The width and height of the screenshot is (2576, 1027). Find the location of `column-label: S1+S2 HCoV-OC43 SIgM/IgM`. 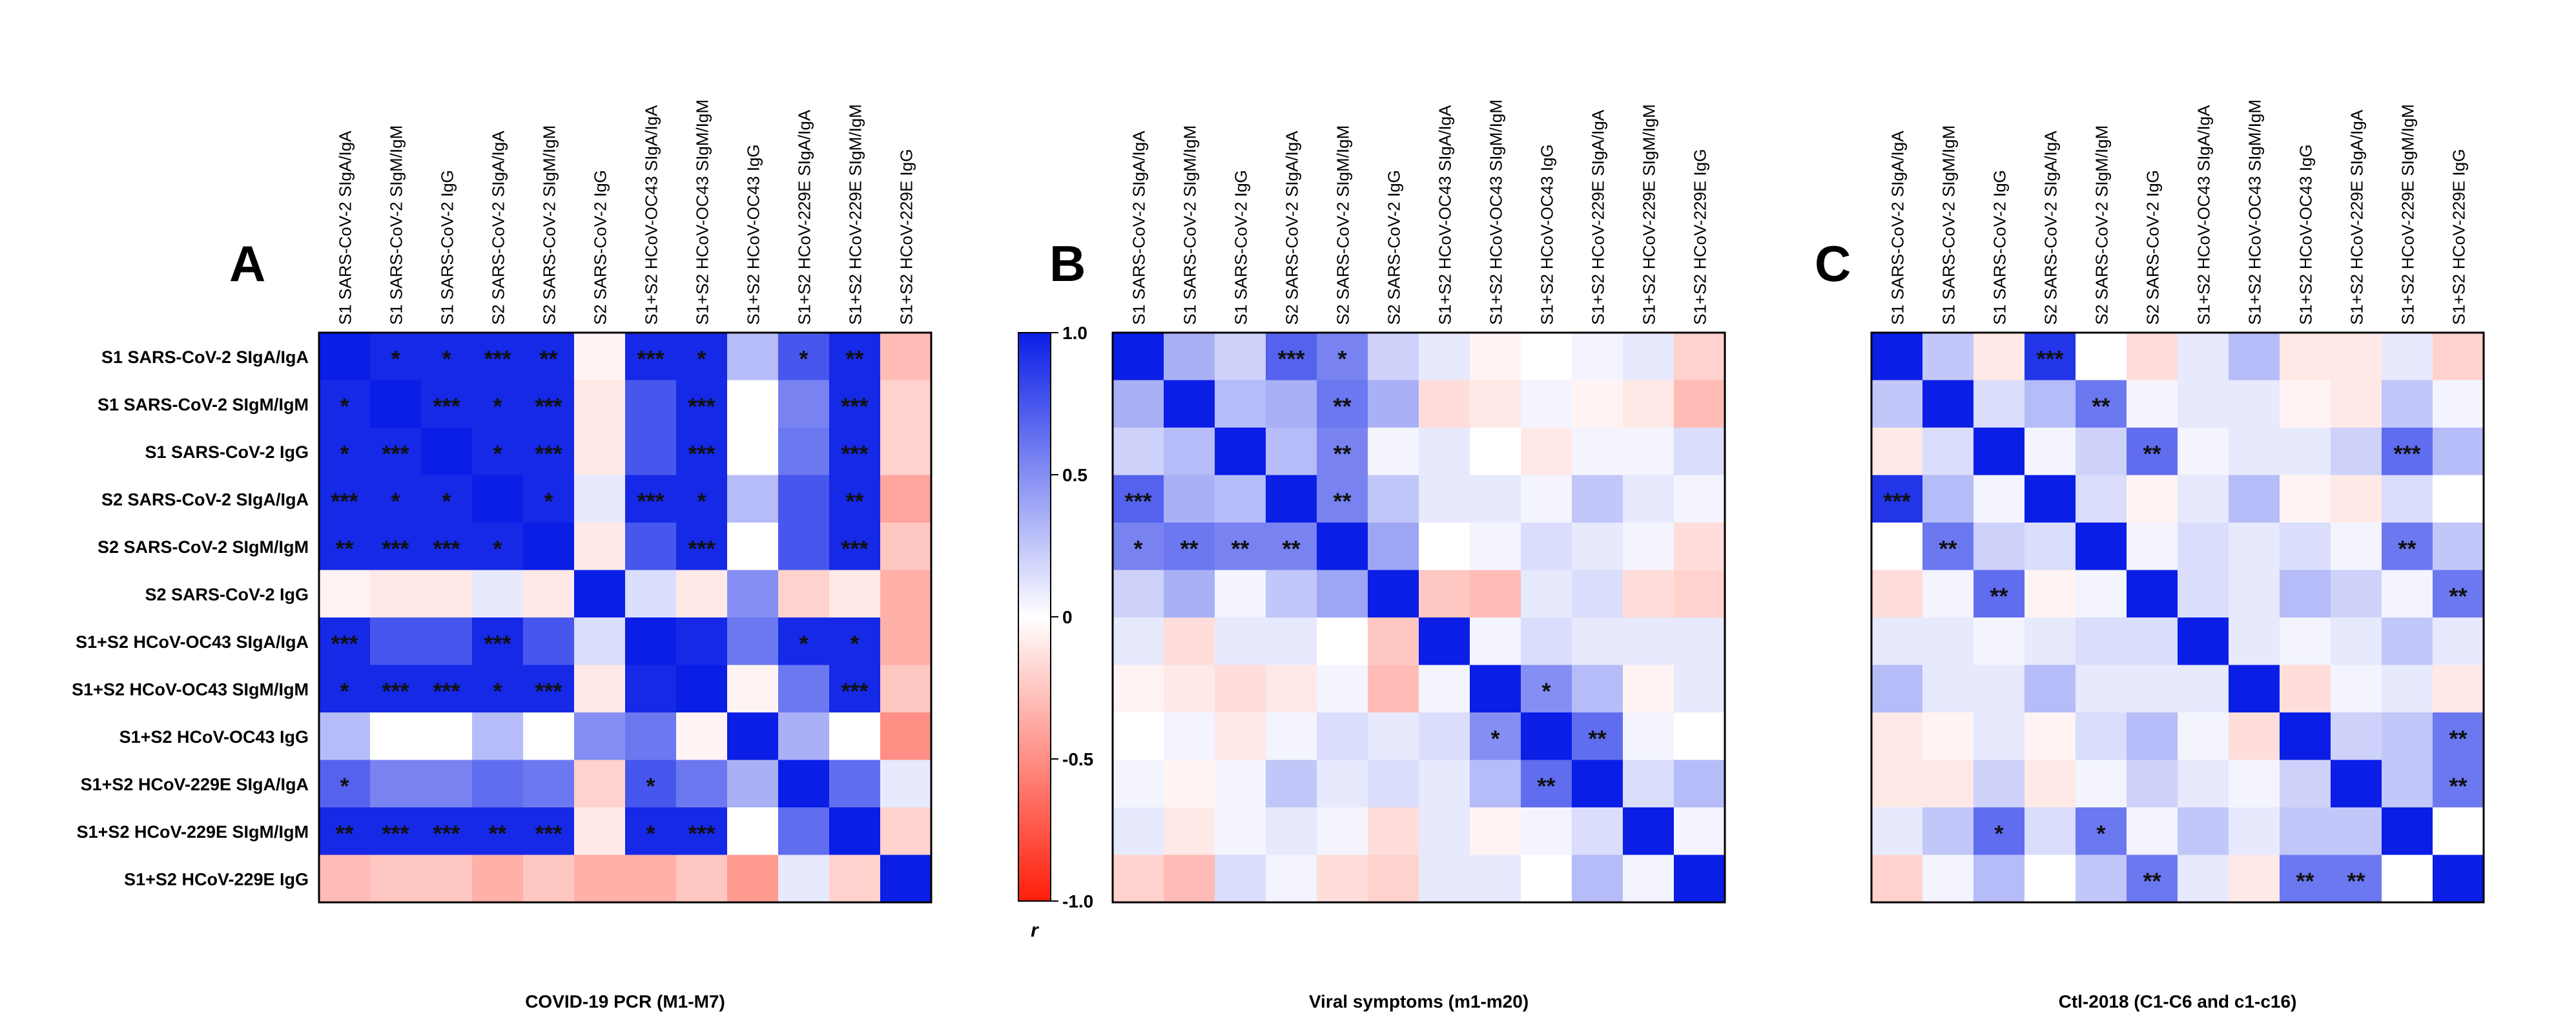

column-label: S1+S2 HCoV-OC43 SIgM/IgM is located at coordinates (1496, 212).